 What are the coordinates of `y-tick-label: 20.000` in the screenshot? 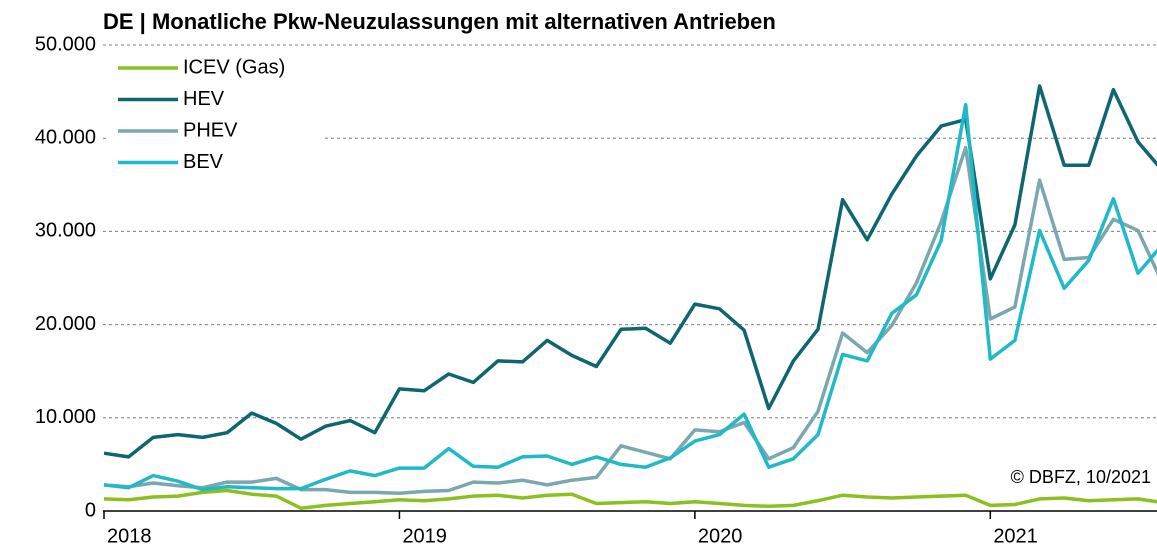 It's located at (65, 324).